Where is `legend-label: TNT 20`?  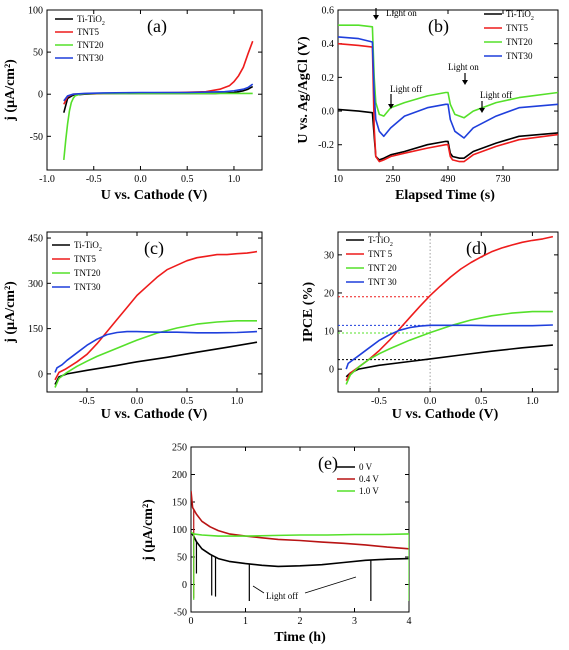
legend-label: TNT 20 is located at coordinates (382, 268).